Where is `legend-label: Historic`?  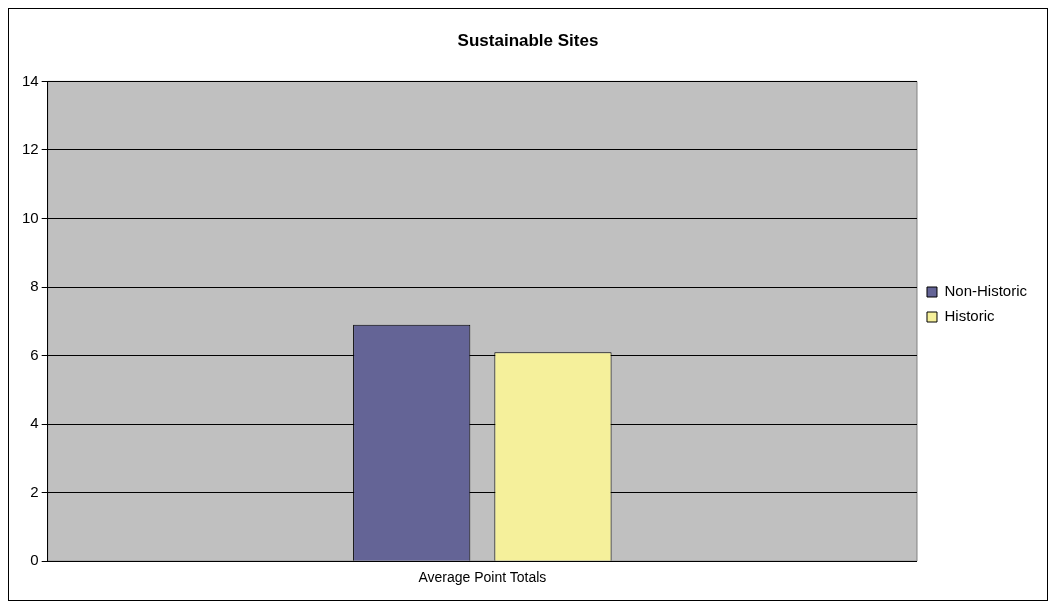 legend-label: Historic is located at coordinates (969, 316).